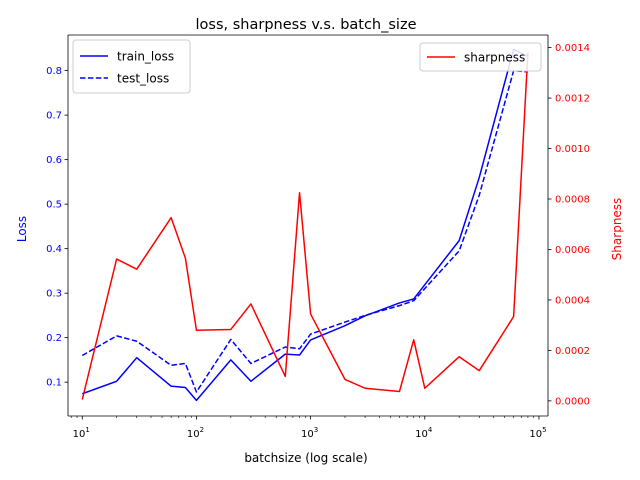  Describe the element at coordinates (572, 99) in the screenshot. I see `y-right-tick-label: 0.0012` at that location.